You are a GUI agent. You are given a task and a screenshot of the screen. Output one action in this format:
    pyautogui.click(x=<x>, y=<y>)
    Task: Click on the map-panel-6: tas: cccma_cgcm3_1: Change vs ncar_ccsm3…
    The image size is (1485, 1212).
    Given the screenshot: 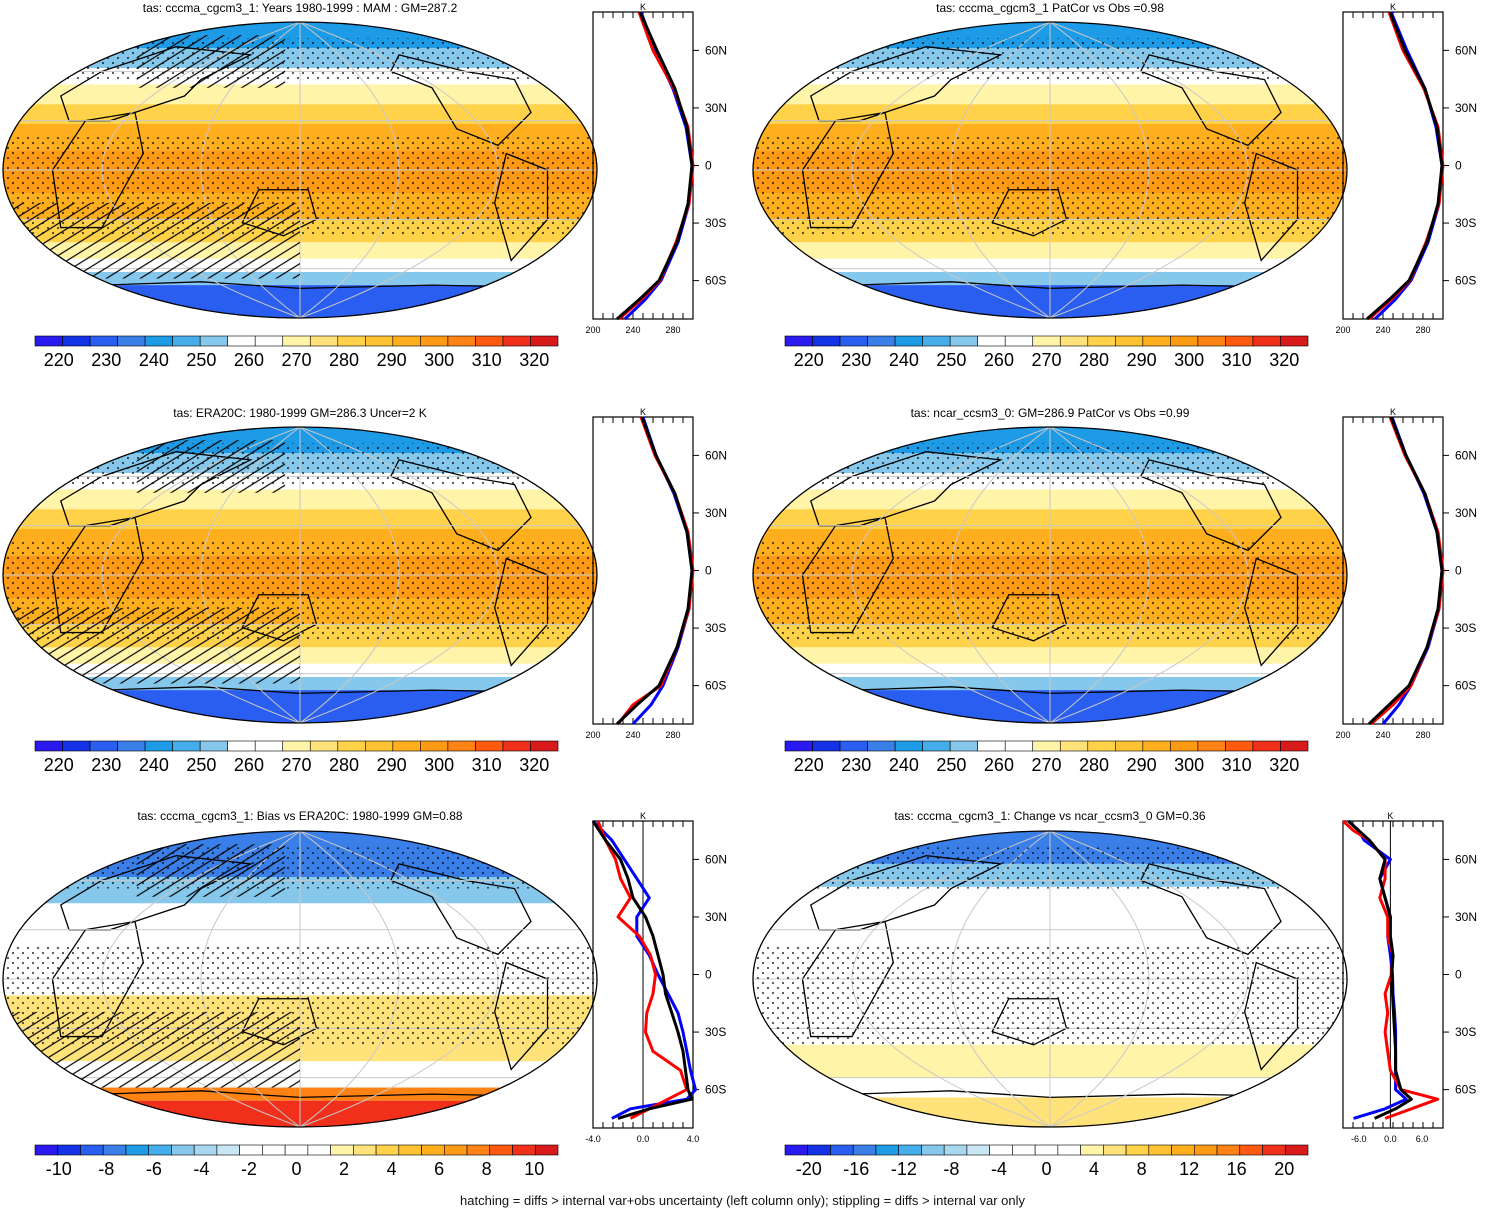 What is the action you would take?
    pyautogui.click(x=1050, y=968)
    